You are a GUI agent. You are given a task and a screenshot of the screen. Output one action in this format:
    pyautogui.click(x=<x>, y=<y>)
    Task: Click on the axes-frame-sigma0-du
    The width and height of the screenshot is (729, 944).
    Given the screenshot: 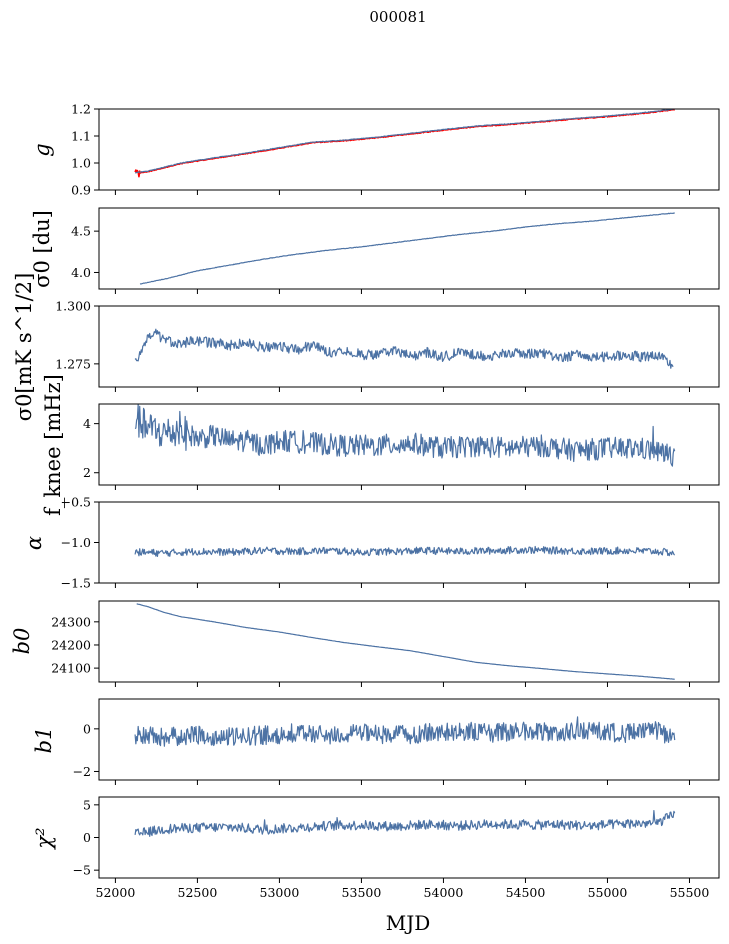 What is the action you would take?
    pyautogui.click(x=409, y=248)
    